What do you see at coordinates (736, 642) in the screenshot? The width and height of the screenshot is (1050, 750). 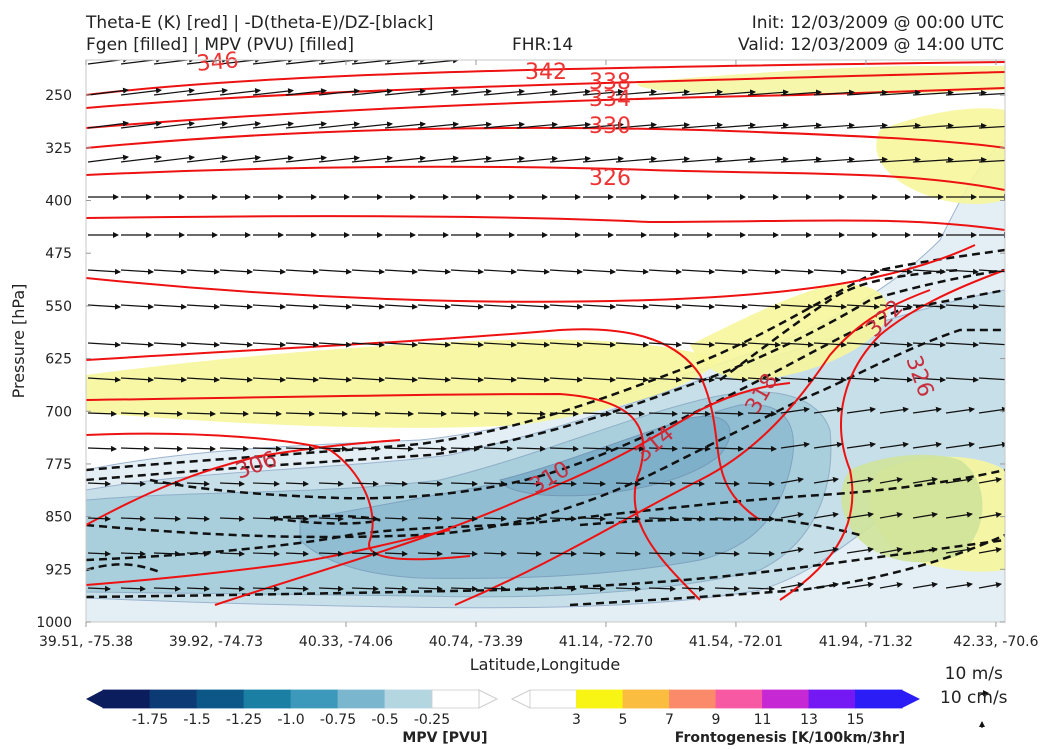 I see `x-tick-label: 41.54, -72.01` at bounding box center [736, 642].